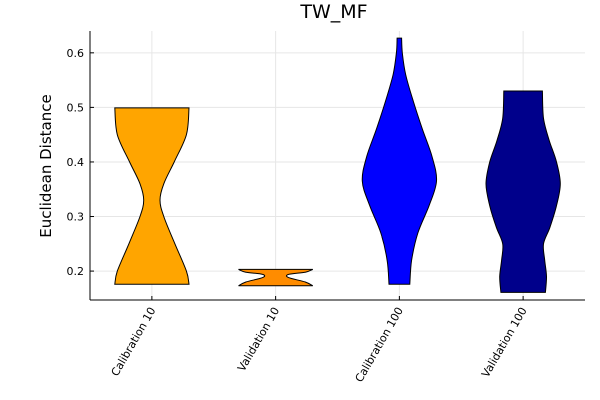 The height and width of the screenshot is (400, 600). I want to click on x-tick-label: Calibration 10, so click(134, 341).